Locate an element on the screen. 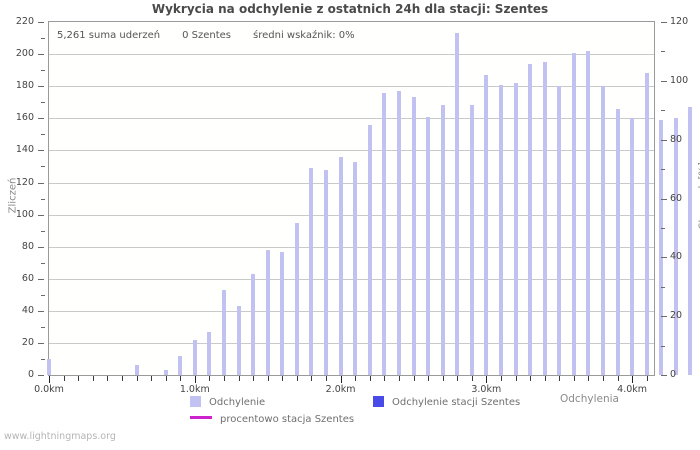 This screenshot has width=700, height=450. stat-average-ratio: średni wskaźnik: 0% is located at coordinates (304, 35).